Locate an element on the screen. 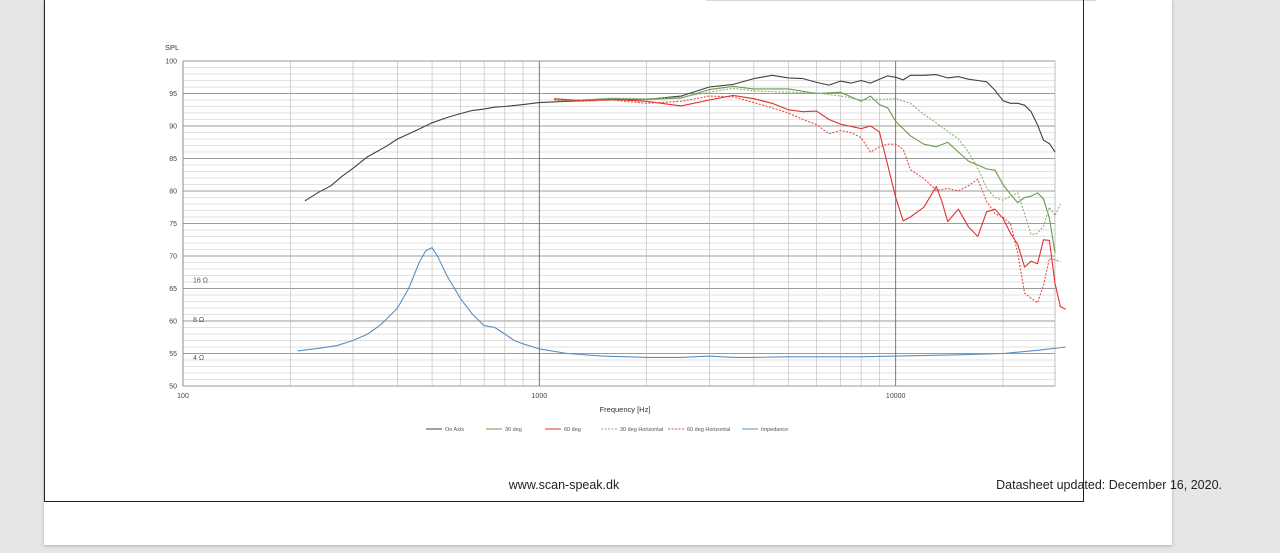 Image resolution: width=1280 pixels, height=553 pixels. series-line-30-deg is located at coordinates (805, 169).